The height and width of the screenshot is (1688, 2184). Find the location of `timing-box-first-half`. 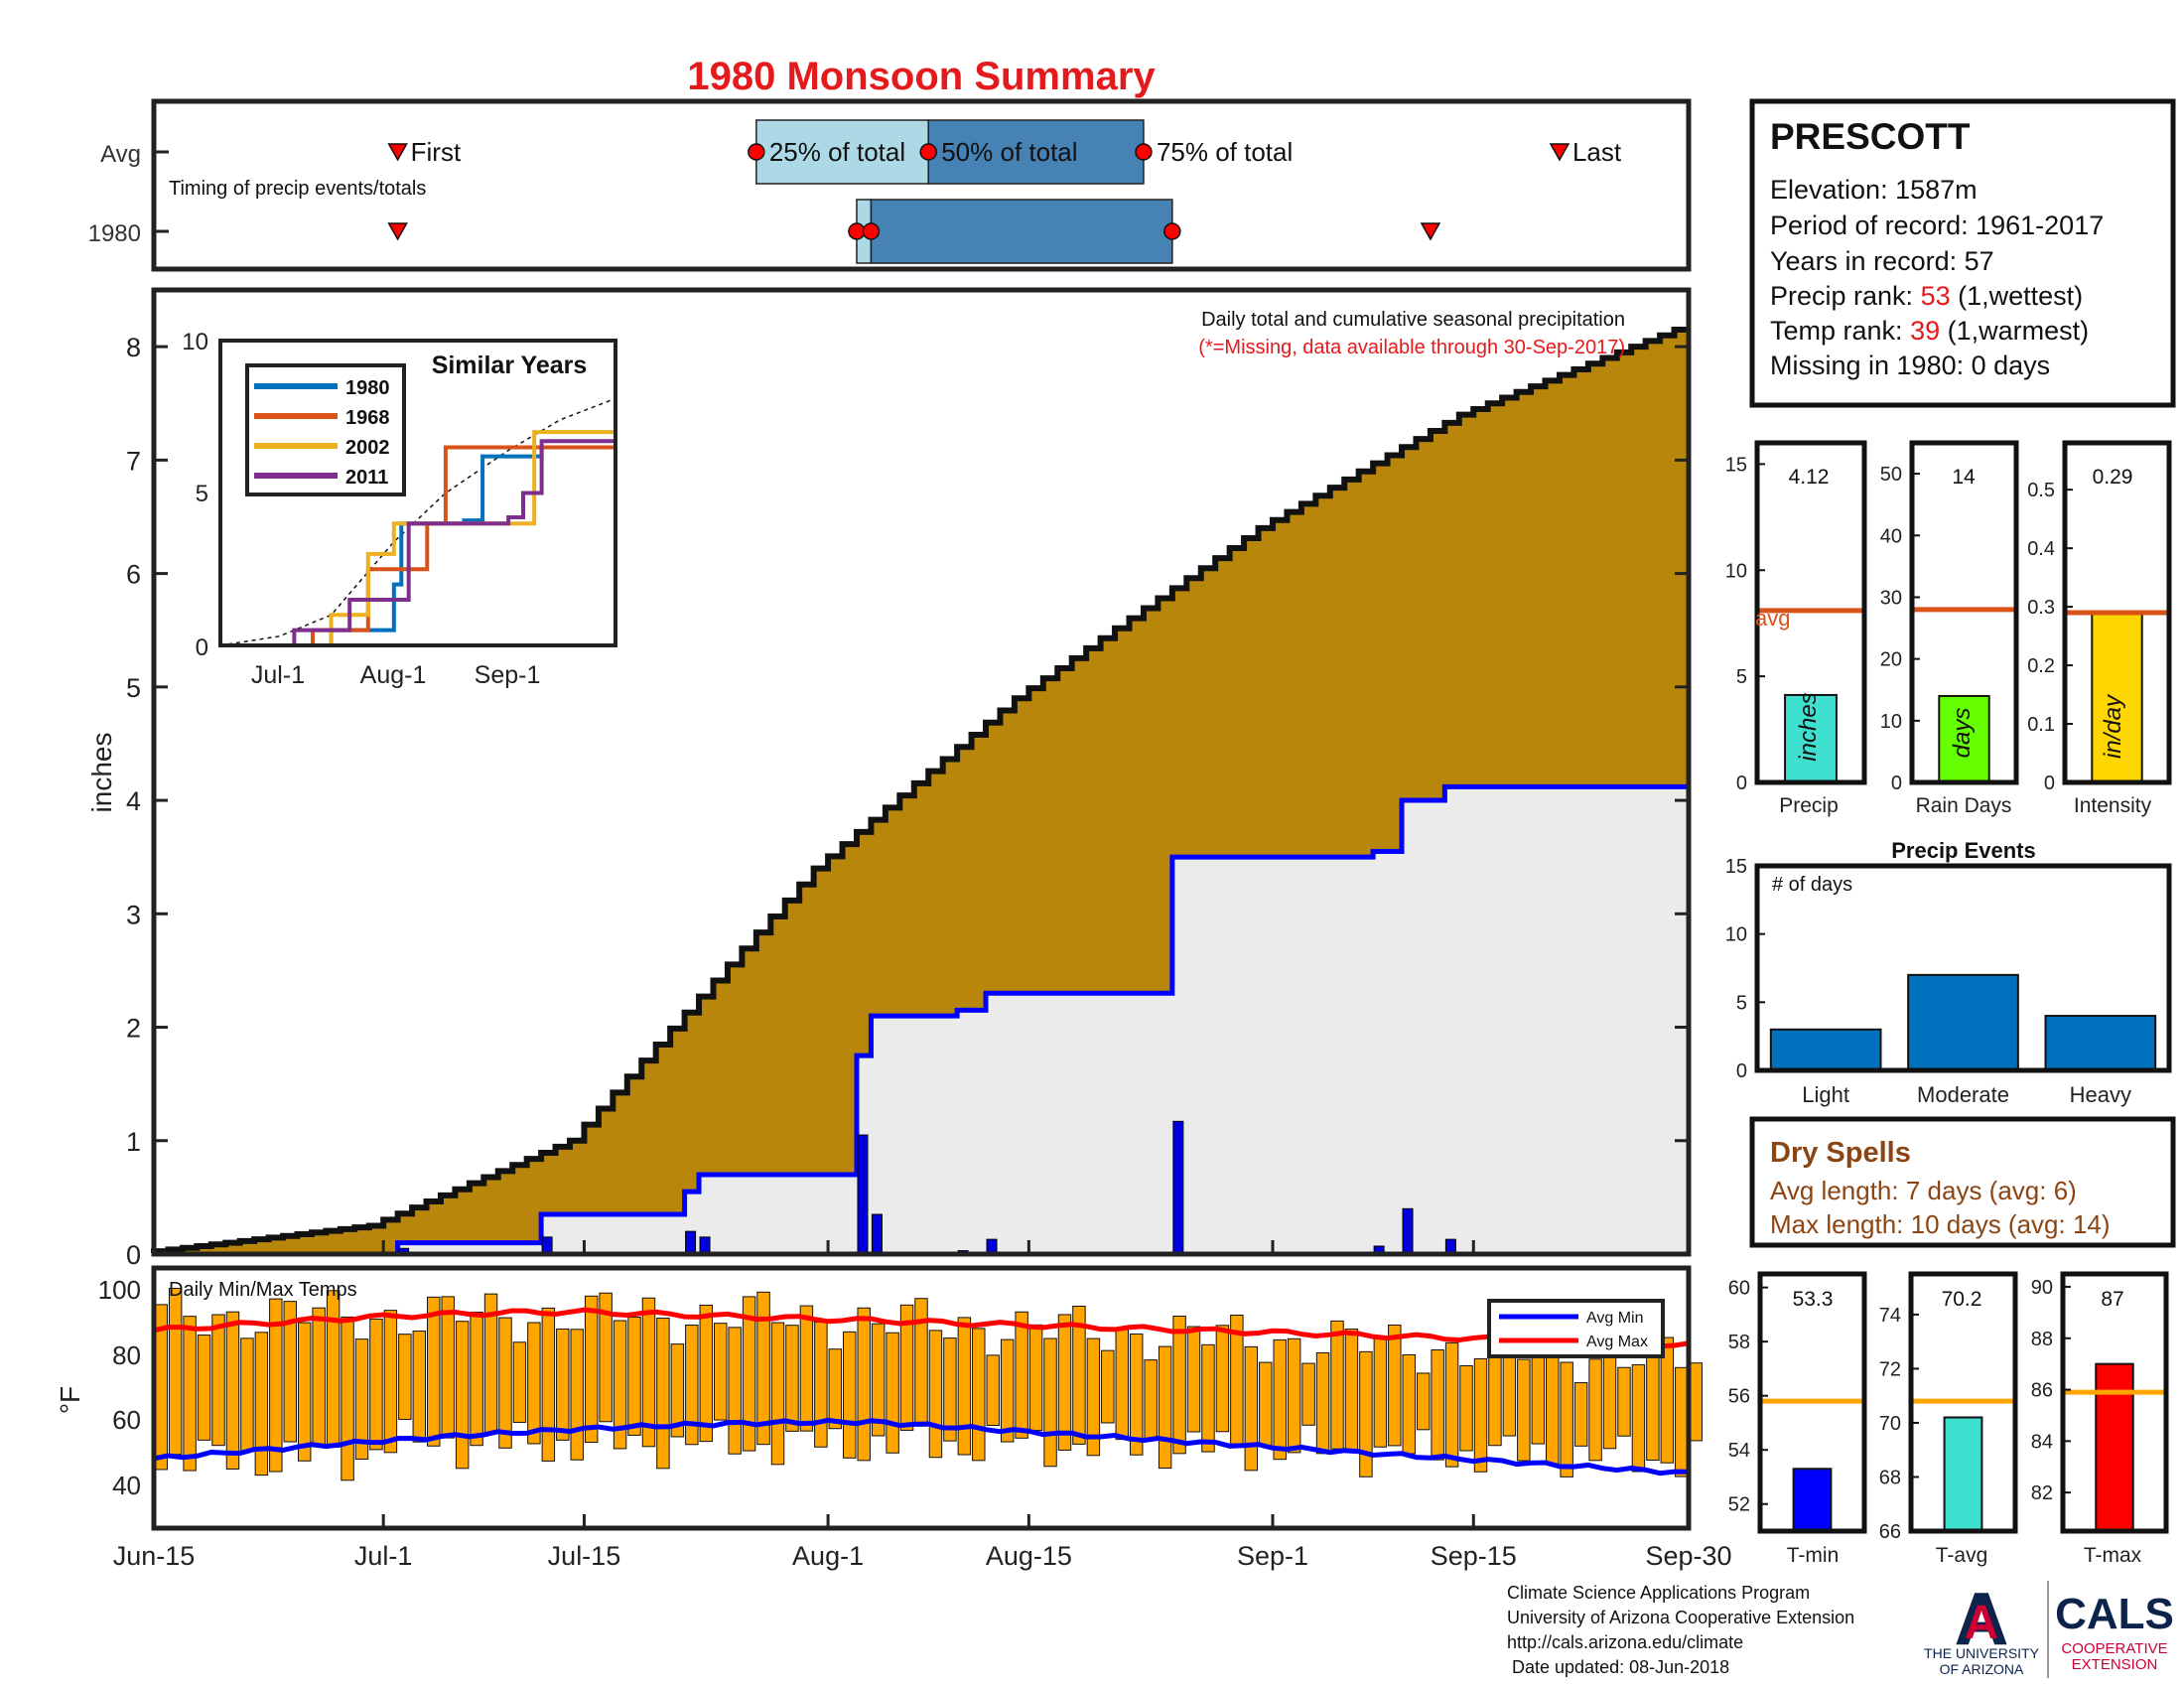

timing-box-first-half is located at coordinates (842, 152).